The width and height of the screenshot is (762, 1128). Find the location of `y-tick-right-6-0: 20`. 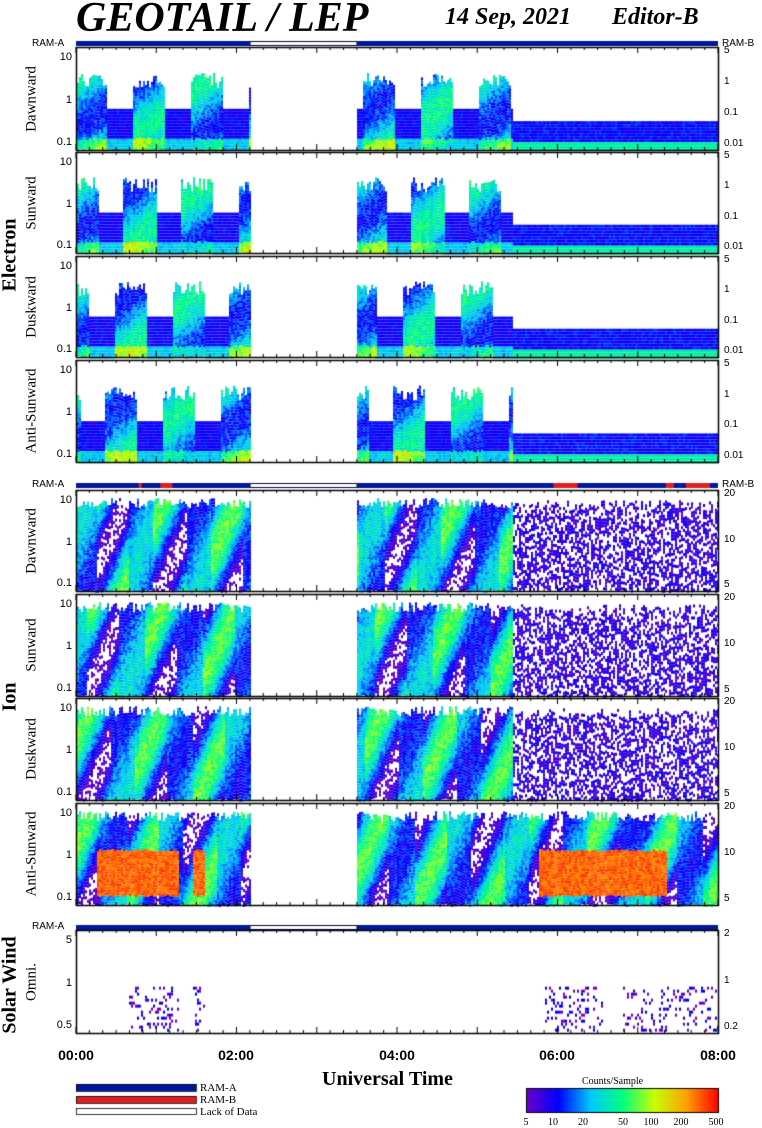

y-tick-right-6-0: 20 is located at coordinates (730, 701).